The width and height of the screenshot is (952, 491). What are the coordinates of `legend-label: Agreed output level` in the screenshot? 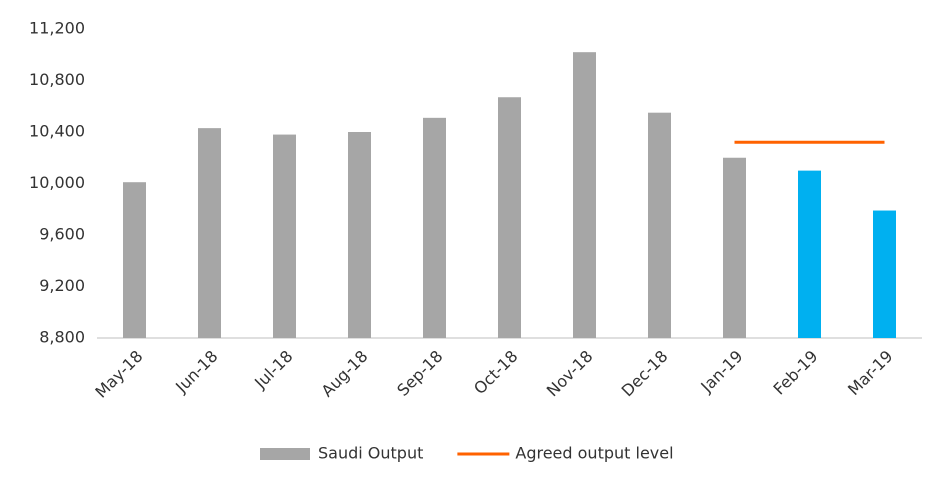 It's located at (594, 453).